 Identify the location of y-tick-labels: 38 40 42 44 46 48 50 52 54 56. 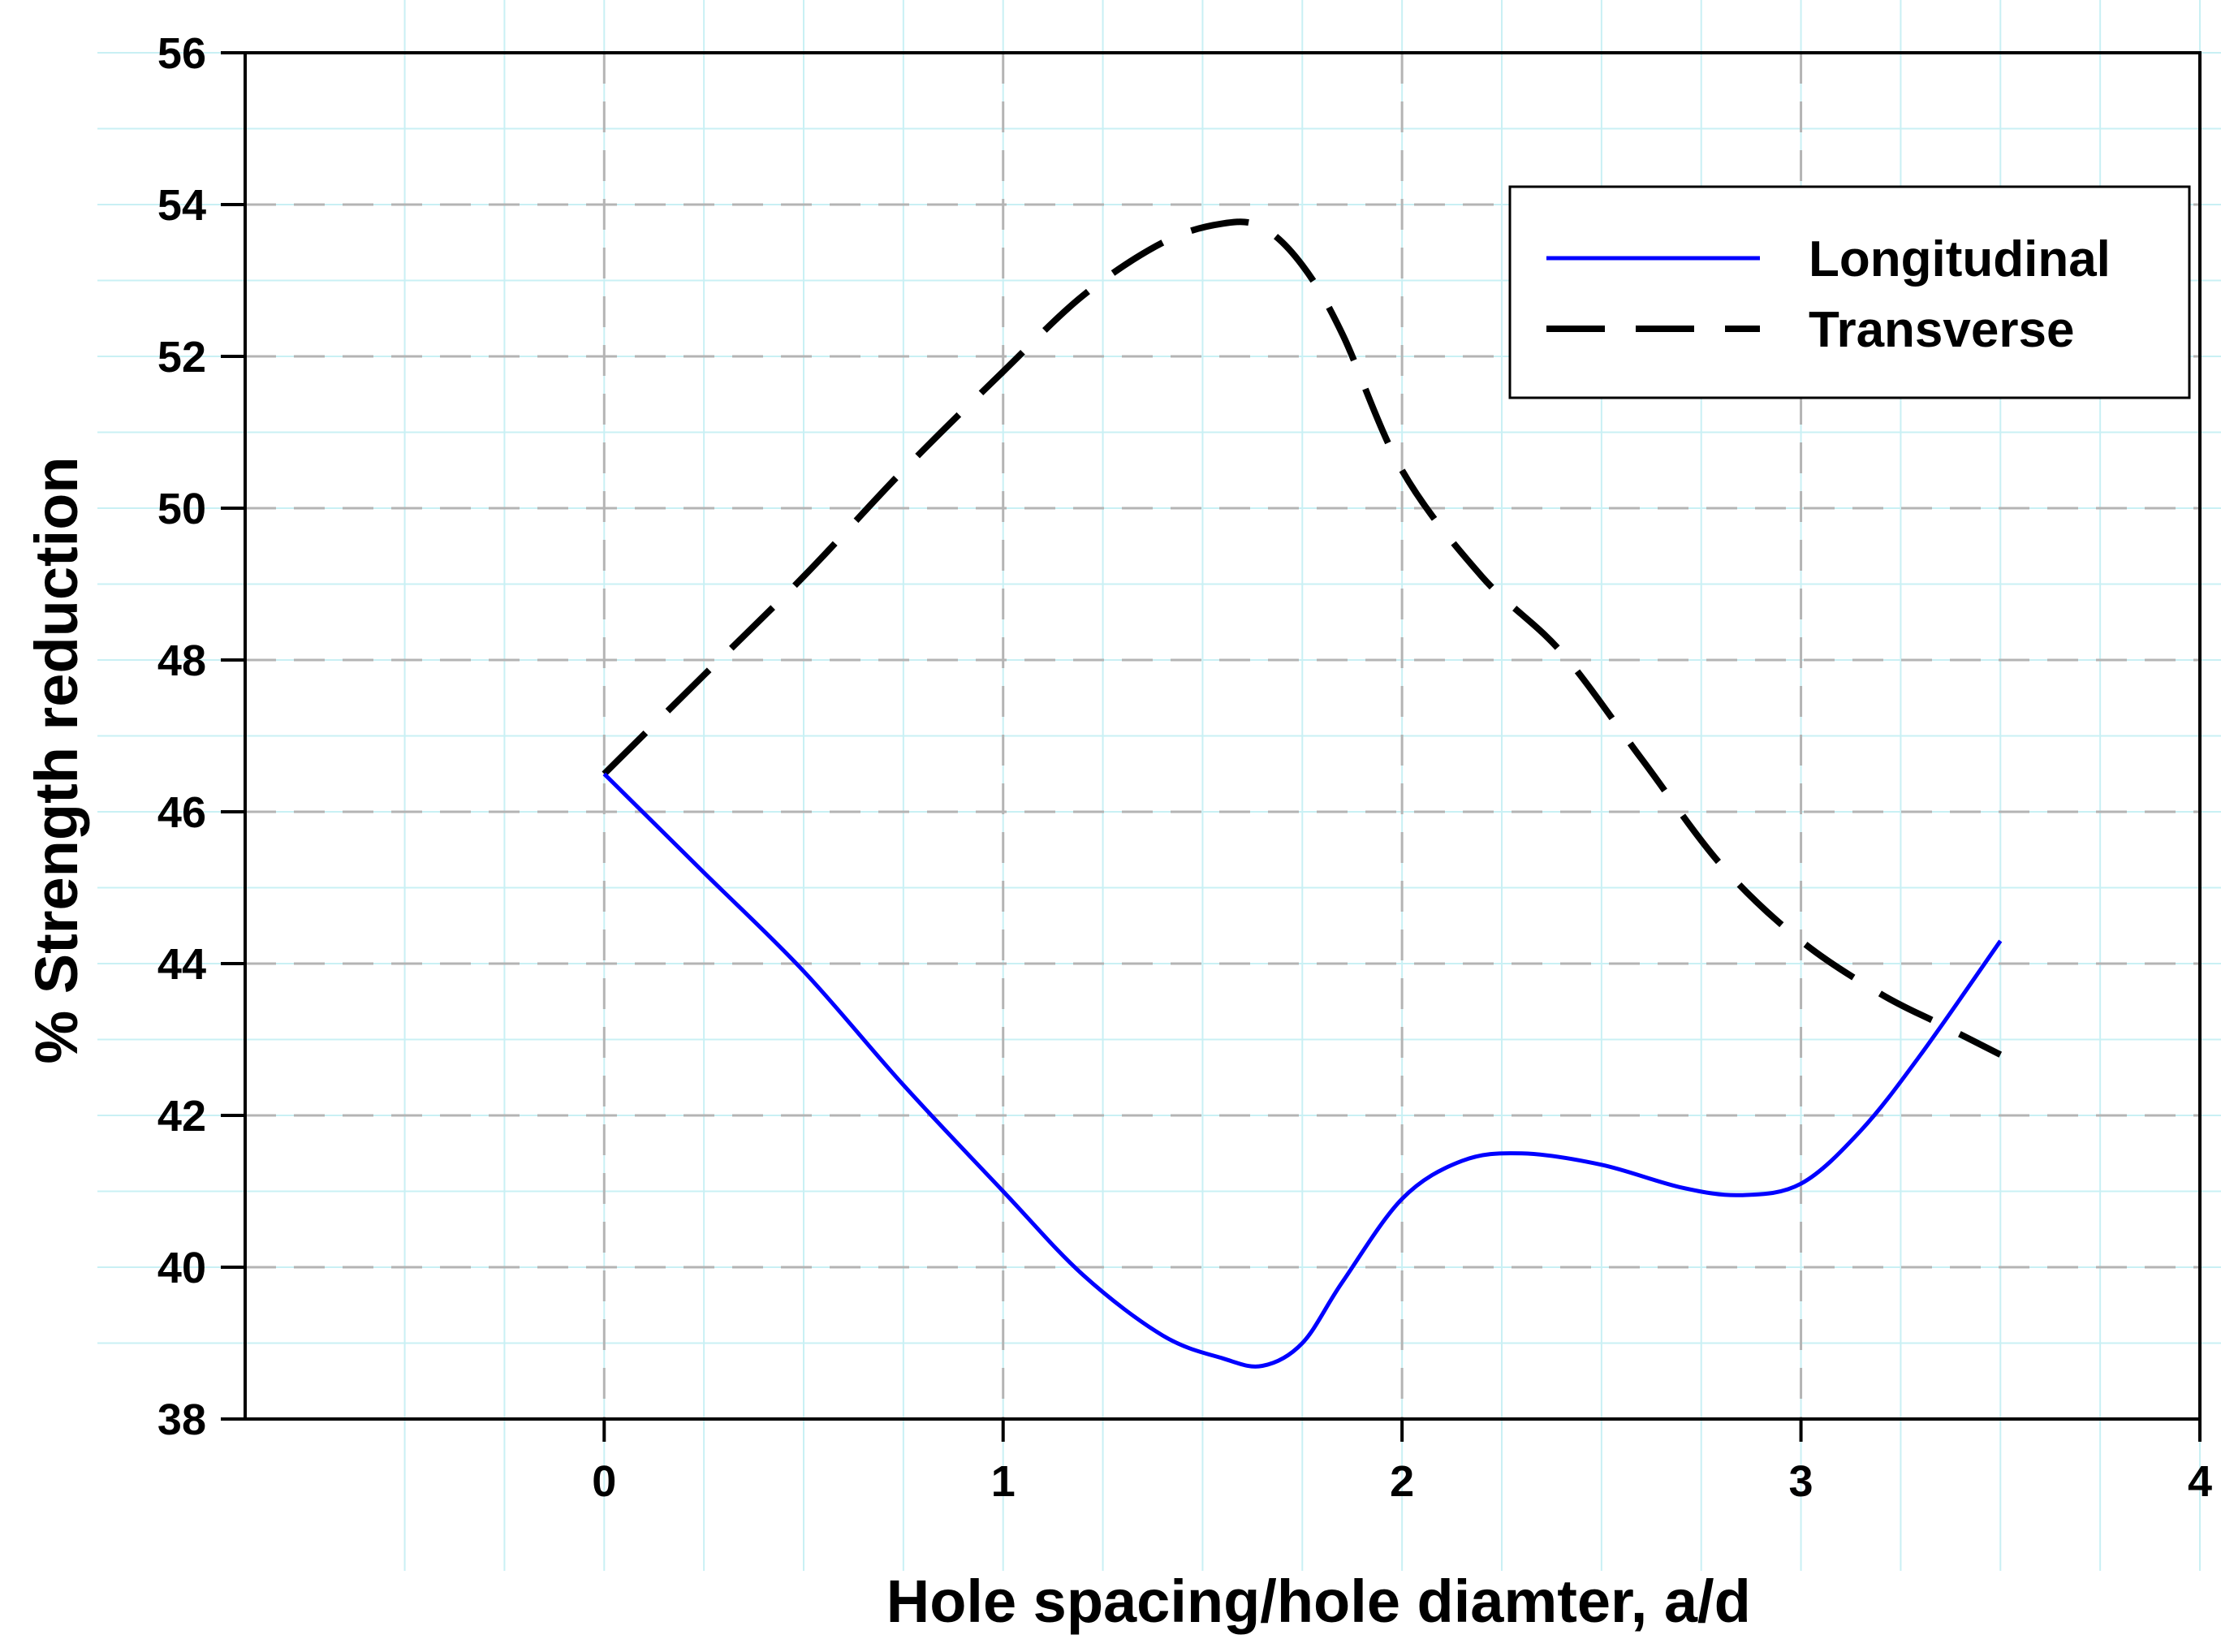
(181, 736).